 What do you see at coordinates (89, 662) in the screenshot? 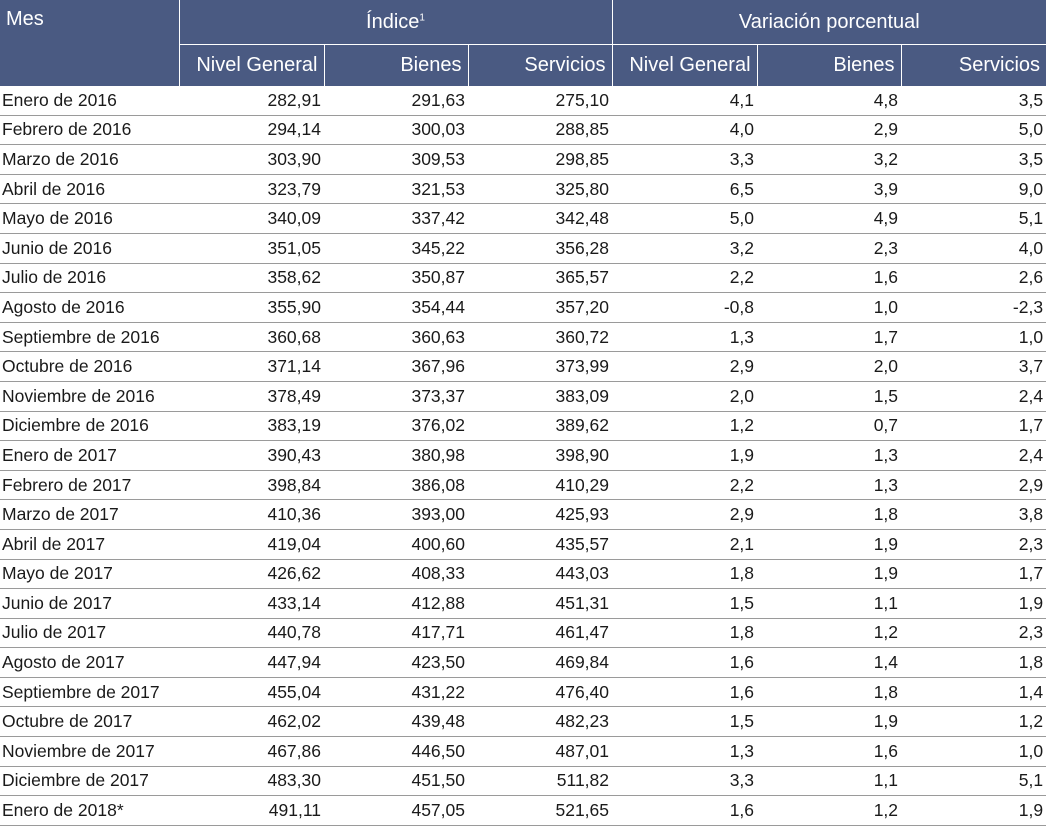
I see `mes-cell: Agosto de 2017` at bounding box center [89, 662].